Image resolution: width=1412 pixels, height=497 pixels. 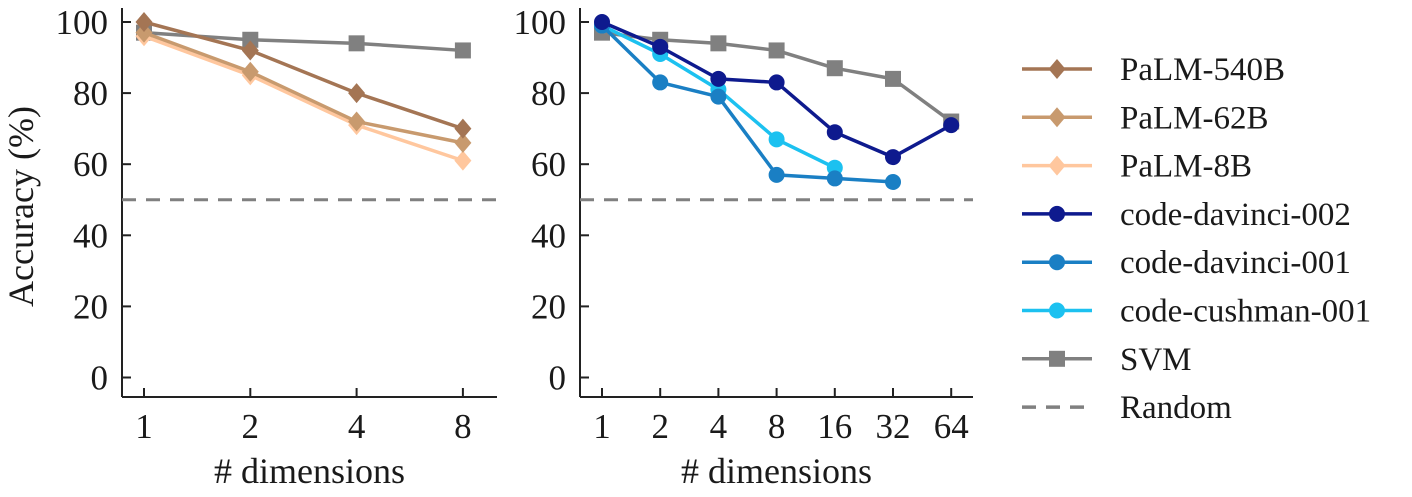 What do you see at coordinates (660, 426) in the screenshot?
I see `right-x-tick-label: 2` at bounding box center [660, 426].